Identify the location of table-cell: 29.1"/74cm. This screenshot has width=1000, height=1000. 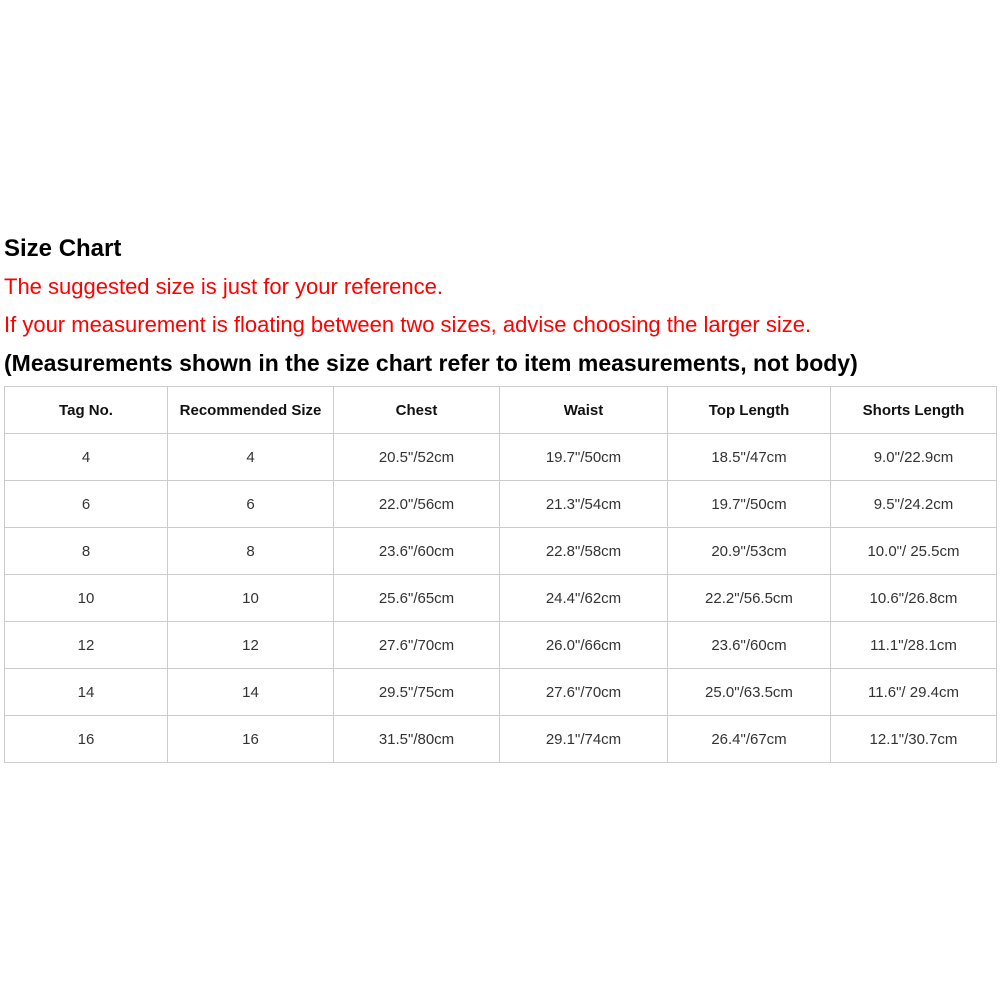
(583, 739).